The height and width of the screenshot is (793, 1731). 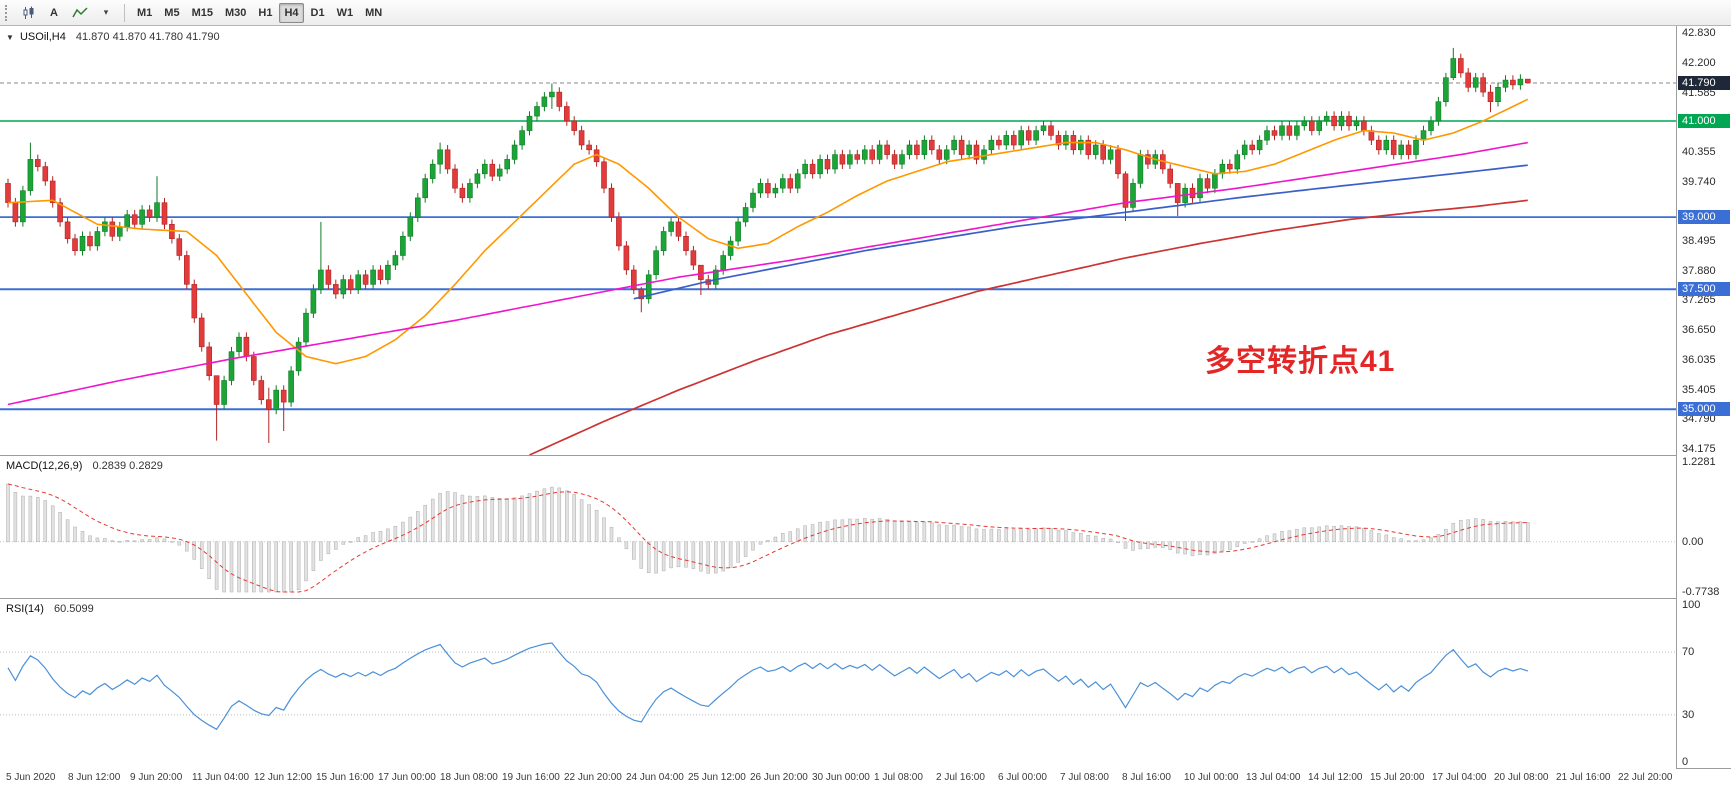 I want to click on time-label: 21 Jul 16:00, so click(x=1583, y=777).